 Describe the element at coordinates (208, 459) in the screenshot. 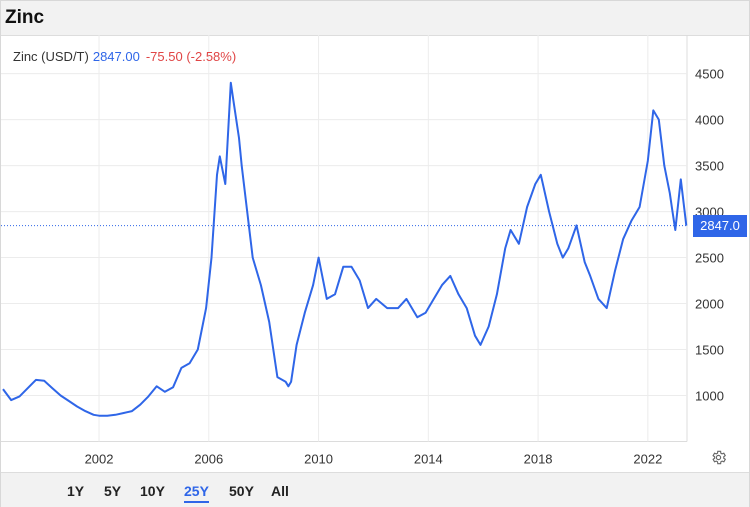

I see `x-tick-label: 2006` at that location.